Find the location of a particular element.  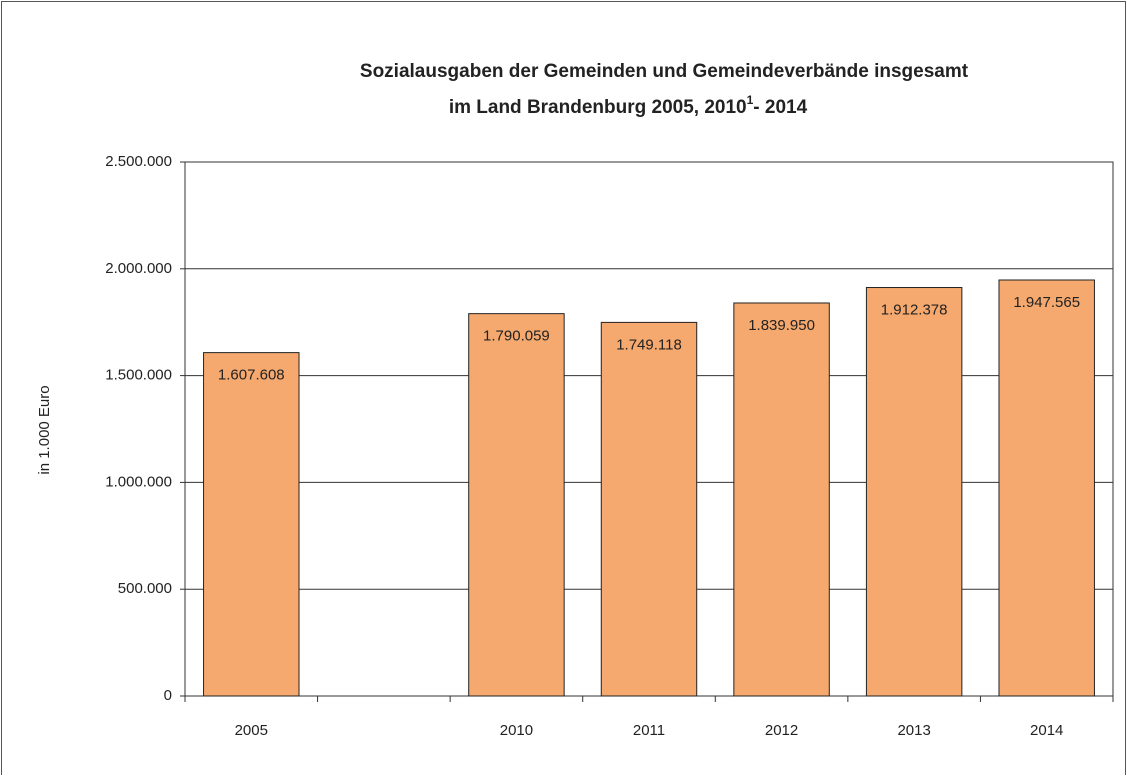

chart-title: im Land Brandenburg 2005, 20101- 2014 is located at coordinates (628, 105).